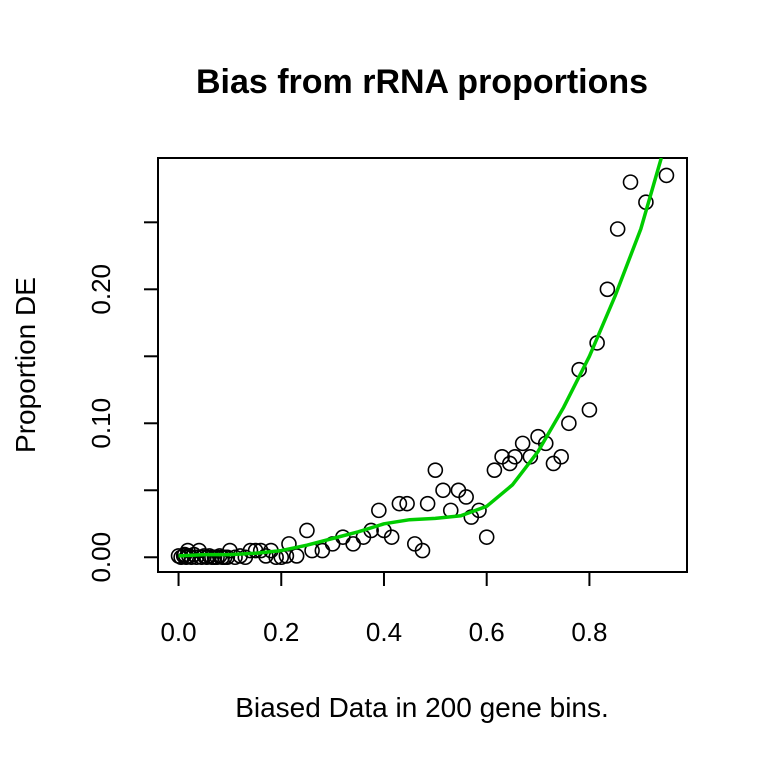 Image resolution: width=768 pixels, height=768 pixels. I want to click on x-tick-label: 0.6, so click(487, 632).